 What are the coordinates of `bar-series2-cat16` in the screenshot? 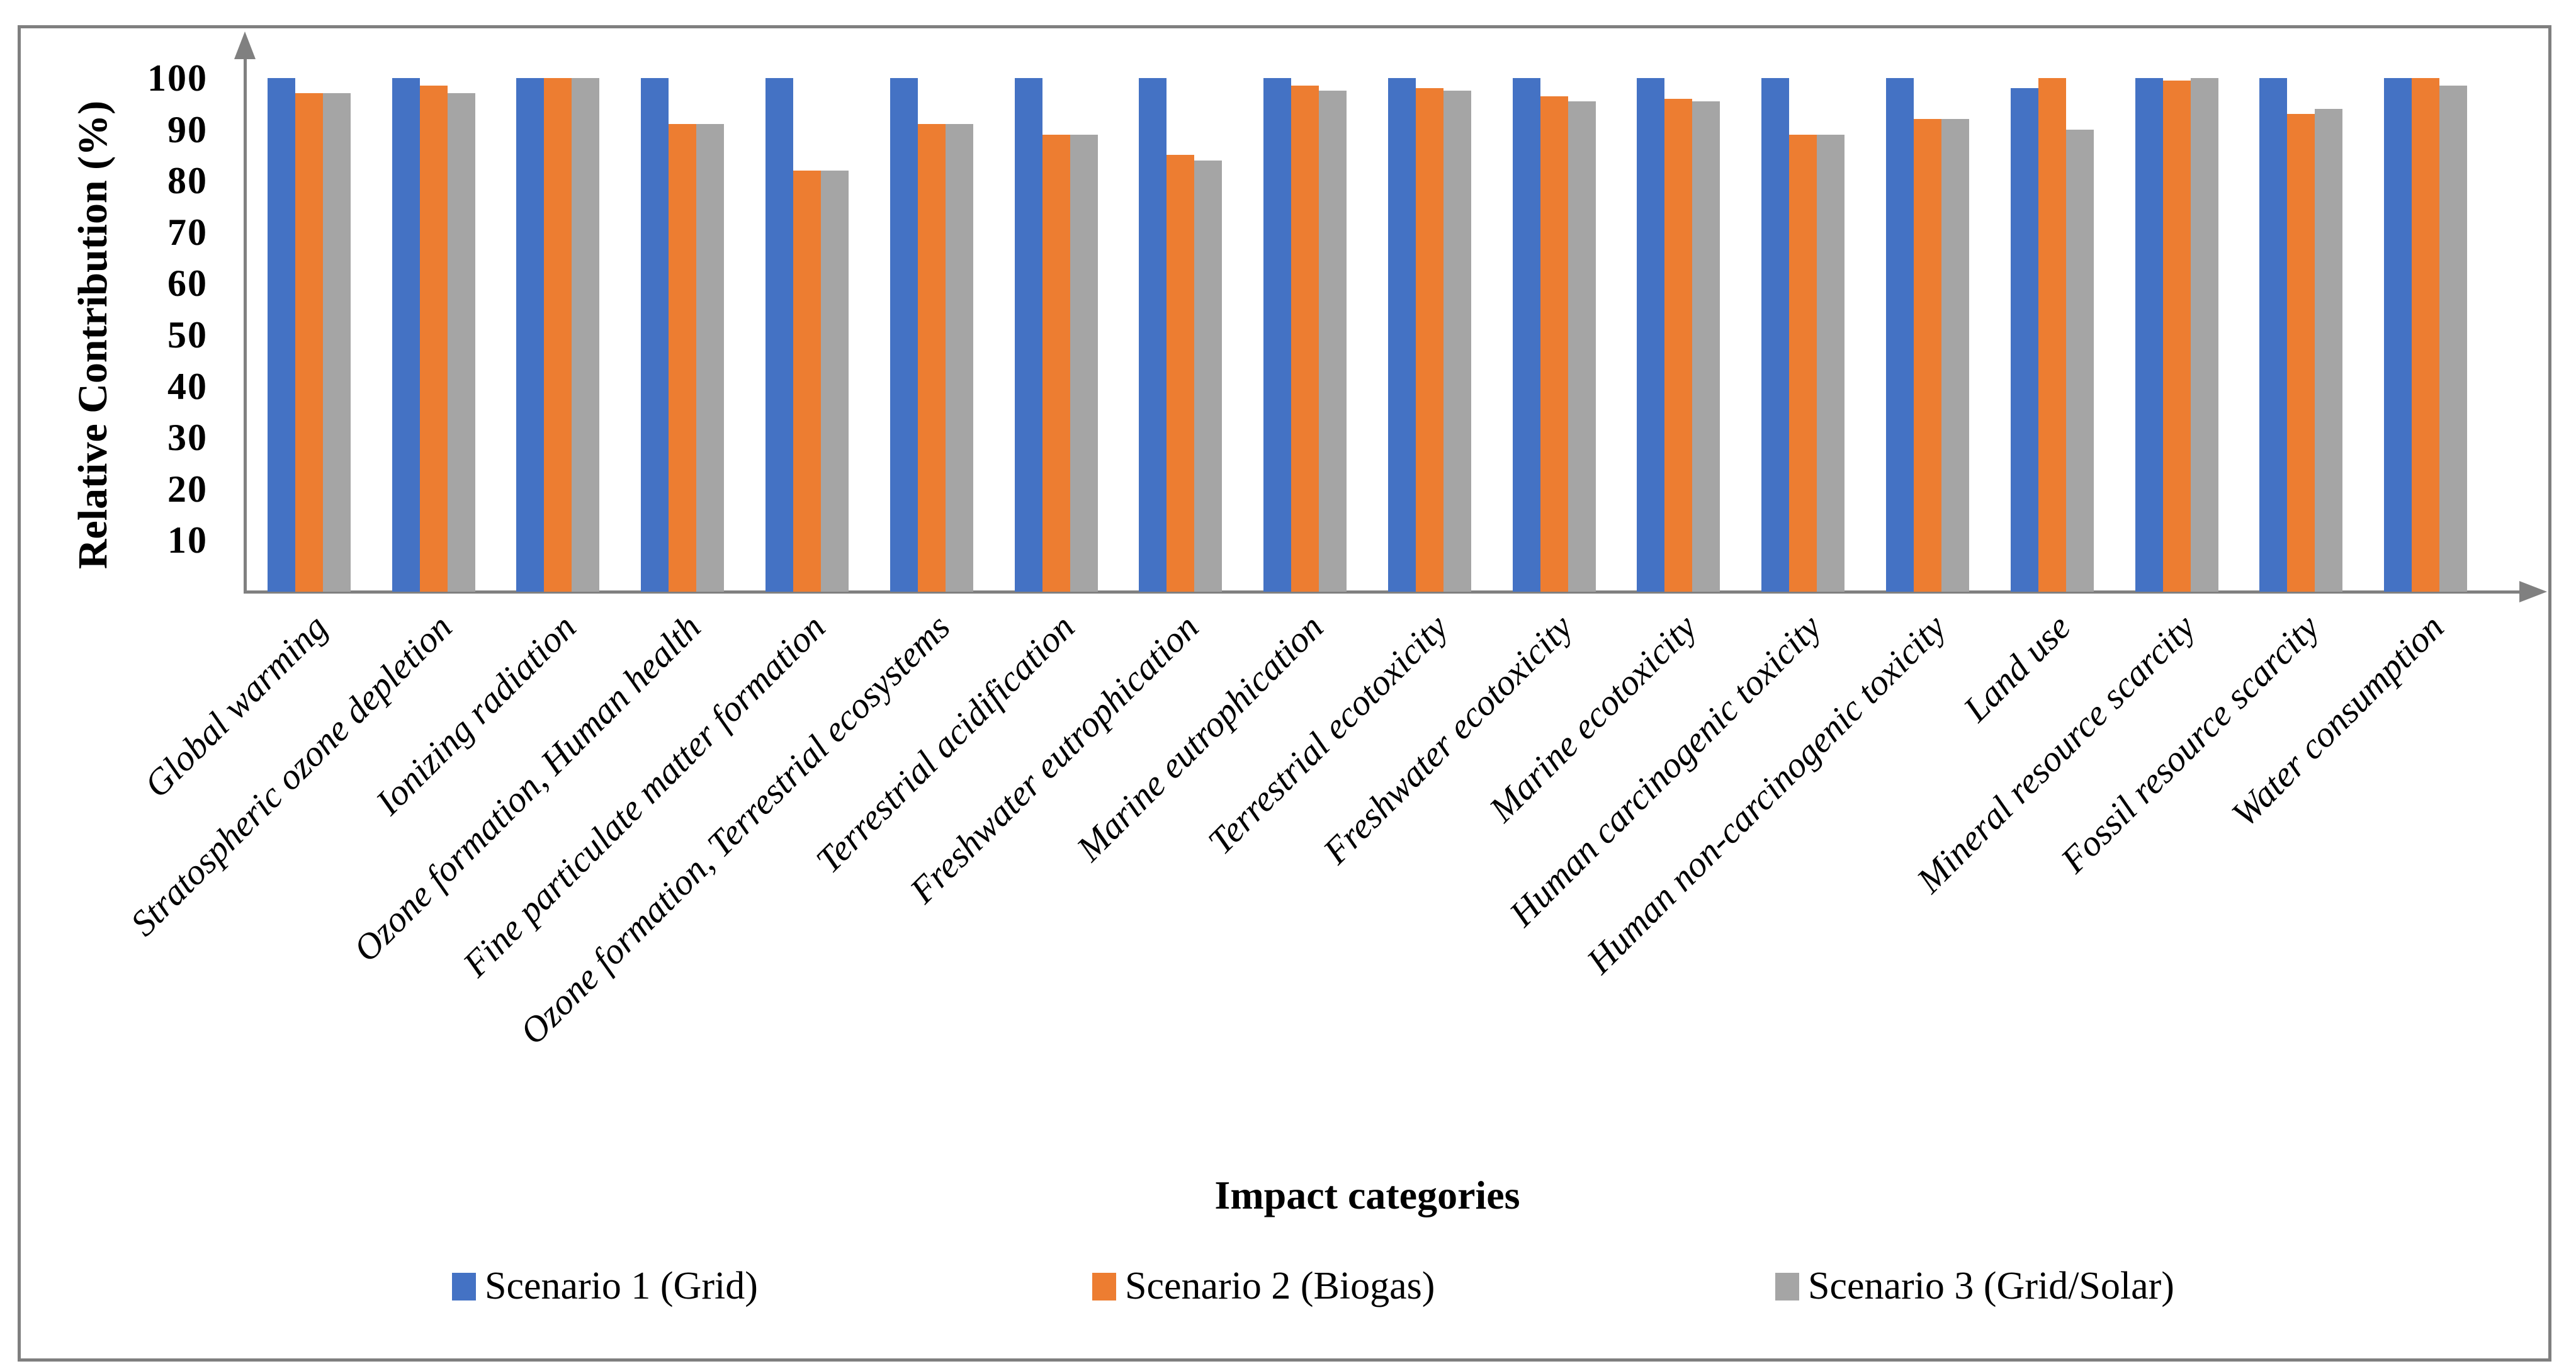 It's located at (2176, 336).